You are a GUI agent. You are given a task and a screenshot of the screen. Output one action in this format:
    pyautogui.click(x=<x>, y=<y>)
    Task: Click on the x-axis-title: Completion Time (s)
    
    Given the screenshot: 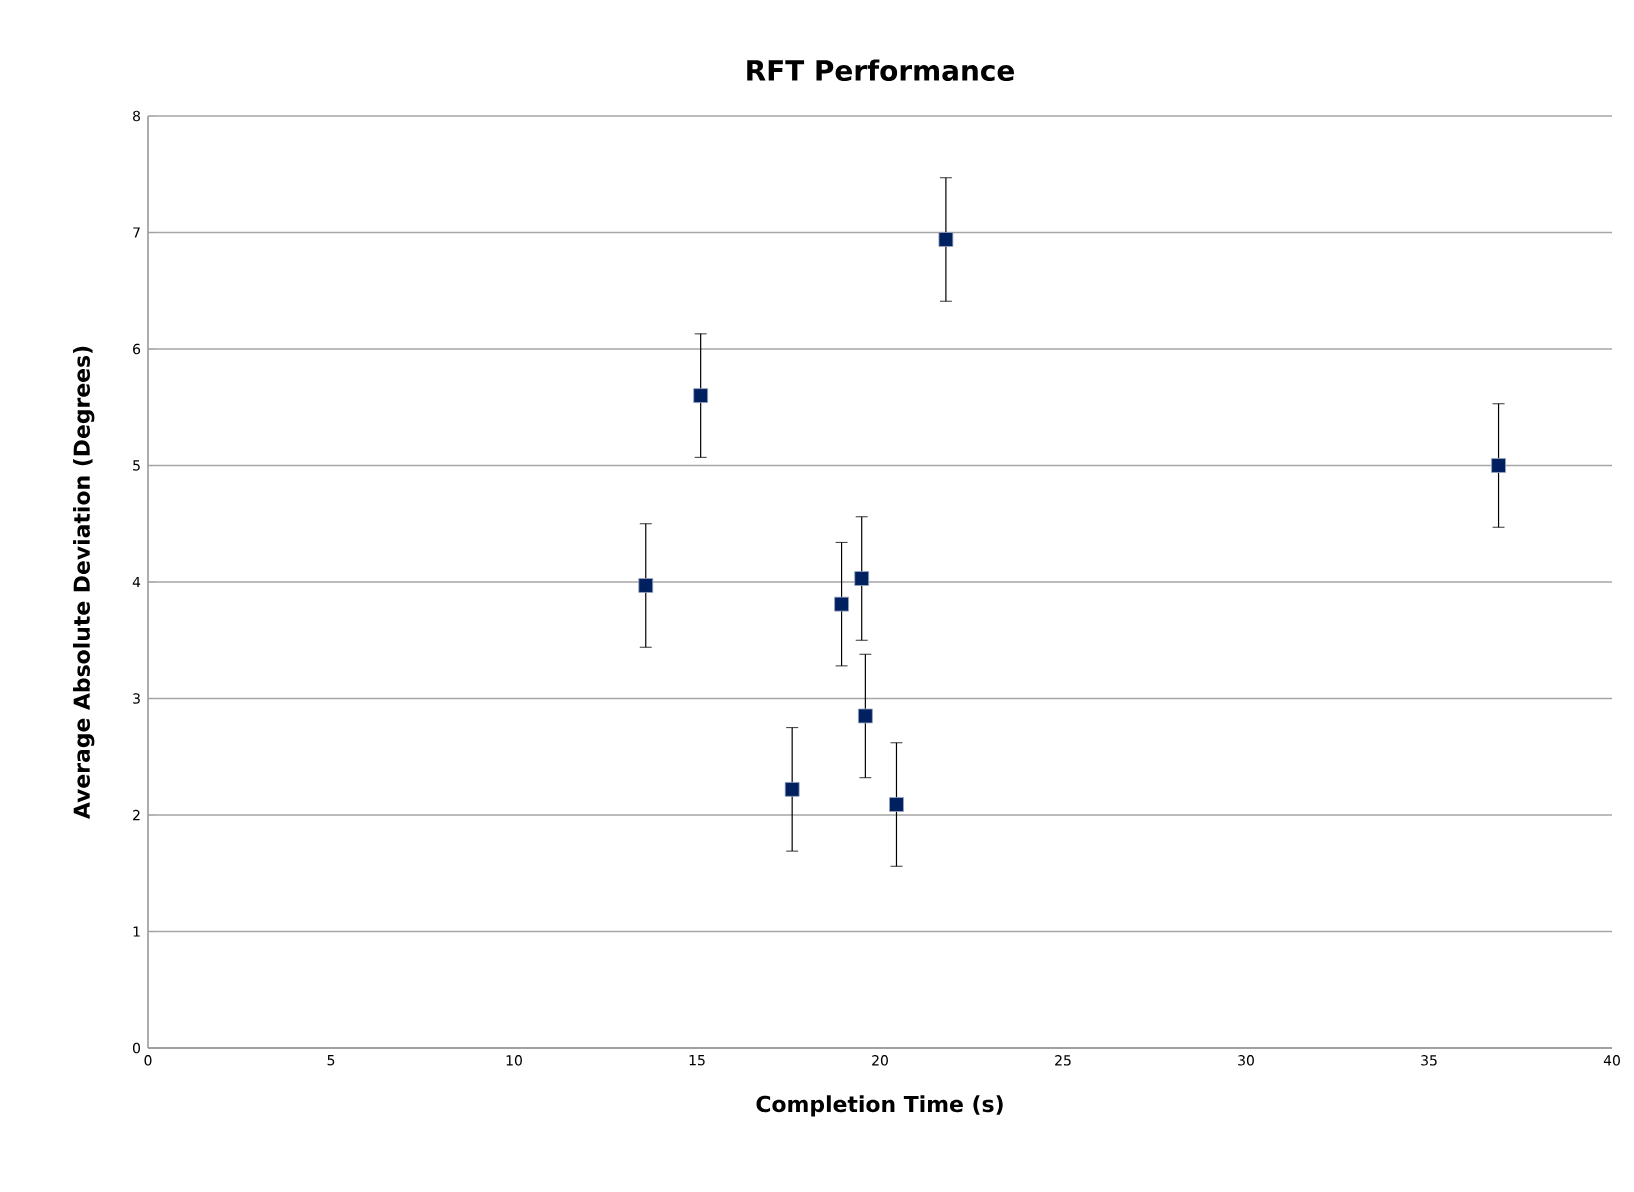 What is the action you would take?
    pyautogui.click(x=879, y=1106)
    